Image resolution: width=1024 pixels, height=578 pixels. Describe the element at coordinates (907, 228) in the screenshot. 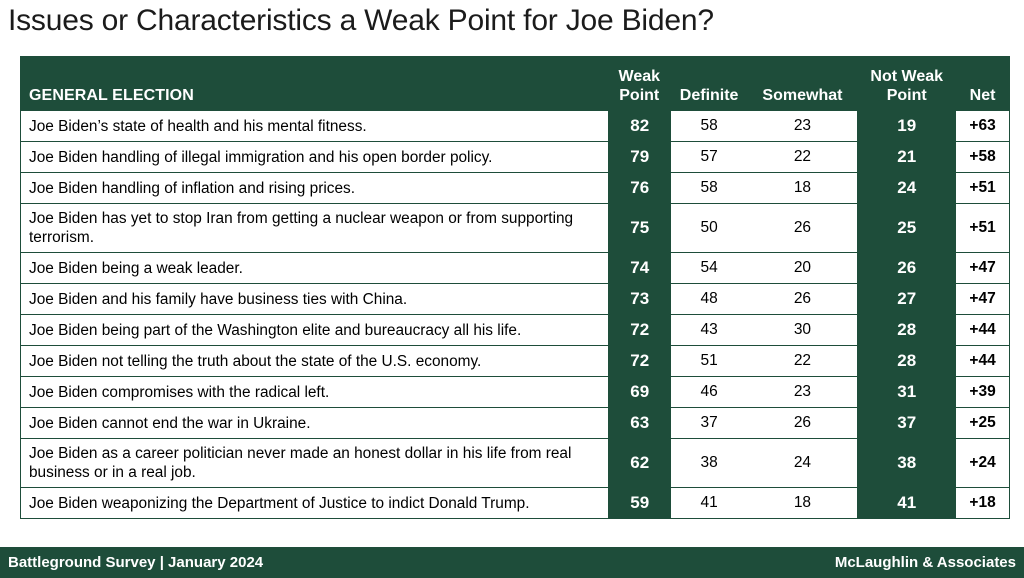

I see `not-weak-point-value: 25` at that location.